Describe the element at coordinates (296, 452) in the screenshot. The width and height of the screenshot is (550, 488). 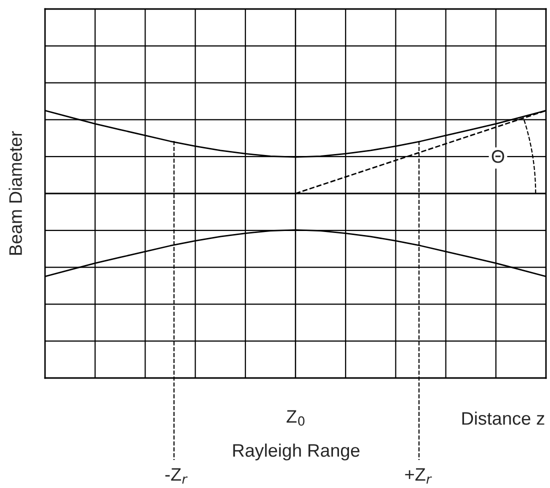
I see `text: Rayleigh Range` at that location.